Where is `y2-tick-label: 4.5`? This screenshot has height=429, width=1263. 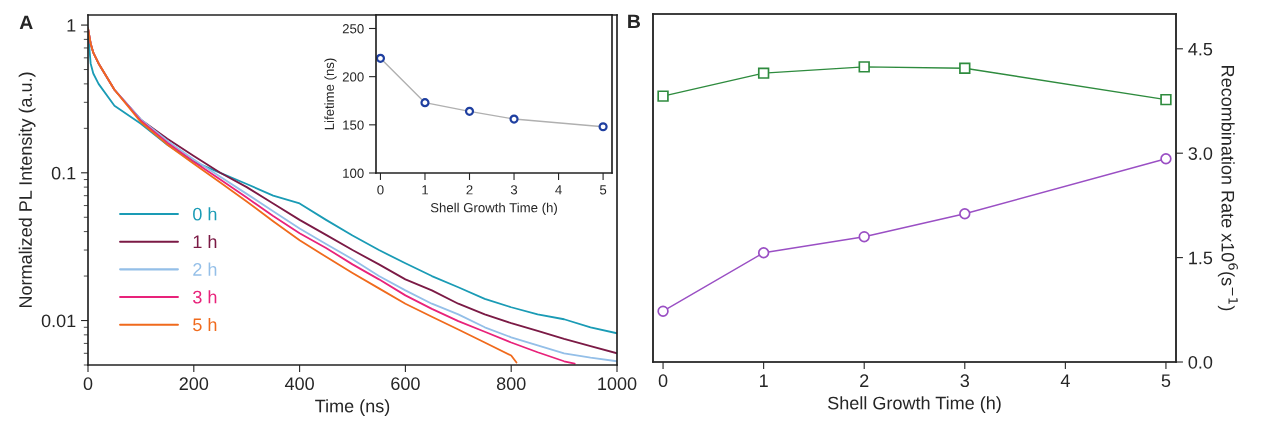
y2-tick-label: 4.5 is located at coordinates (1200, 49).